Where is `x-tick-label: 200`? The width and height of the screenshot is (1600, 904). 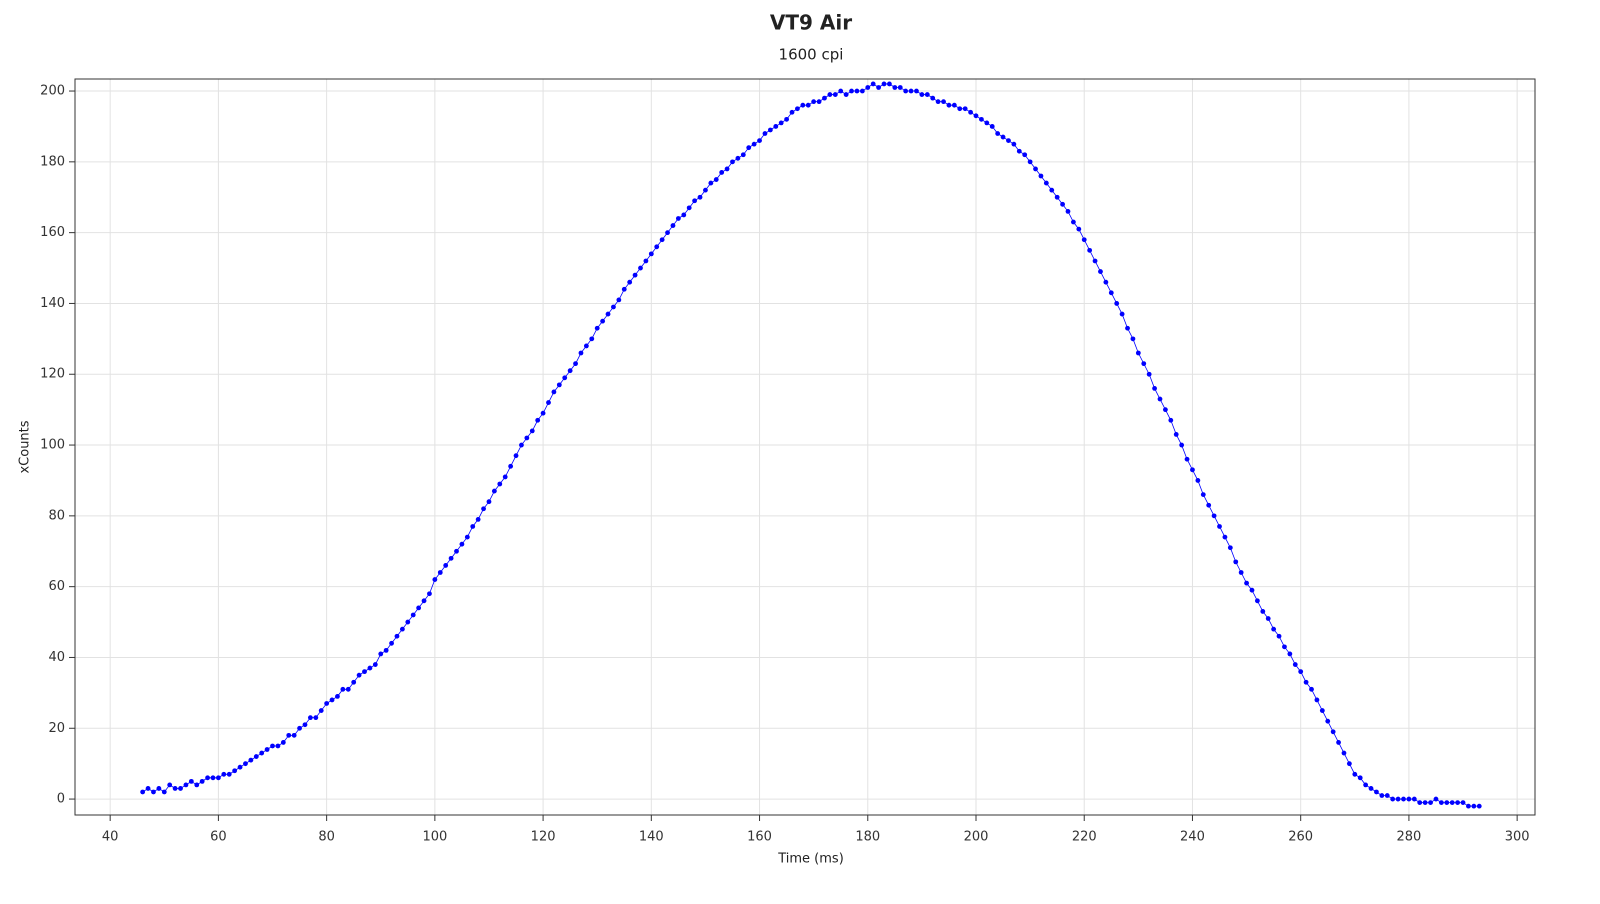
x-tick-label: 200 is located at coordinates (976, 837).